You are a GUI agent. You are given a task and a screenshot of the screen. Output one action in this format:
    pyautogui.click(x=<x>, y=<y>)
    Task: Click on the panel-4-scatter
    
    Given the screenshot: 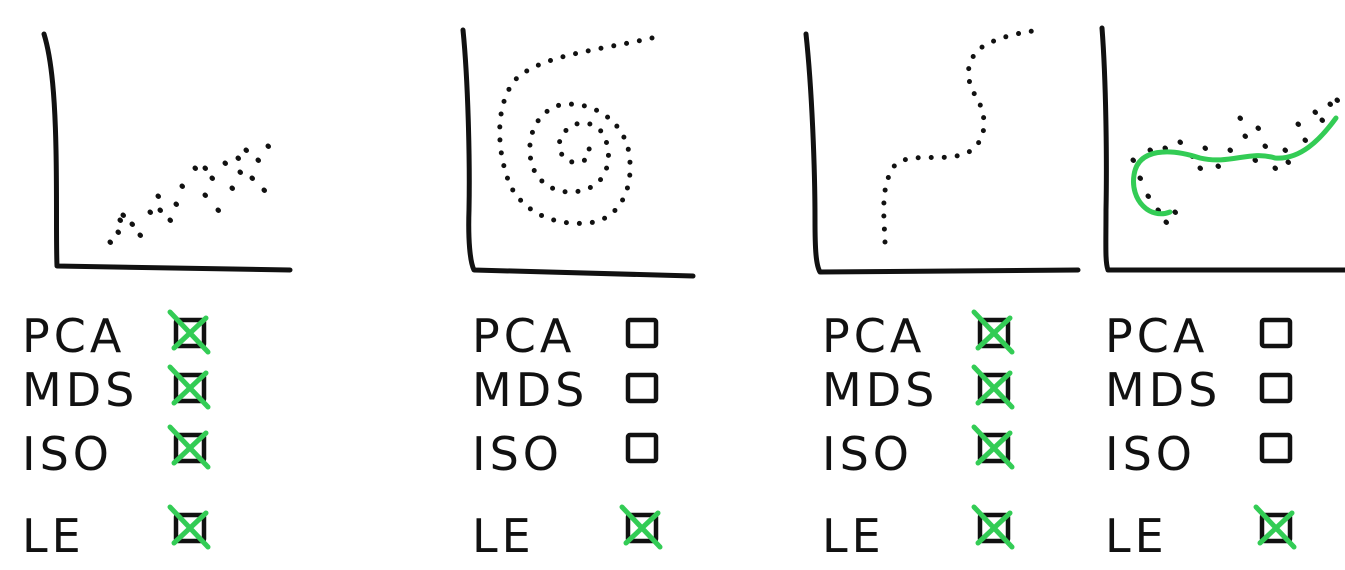 What is the action you would take?
    pyautogui.click(x=1235, y=161)
    